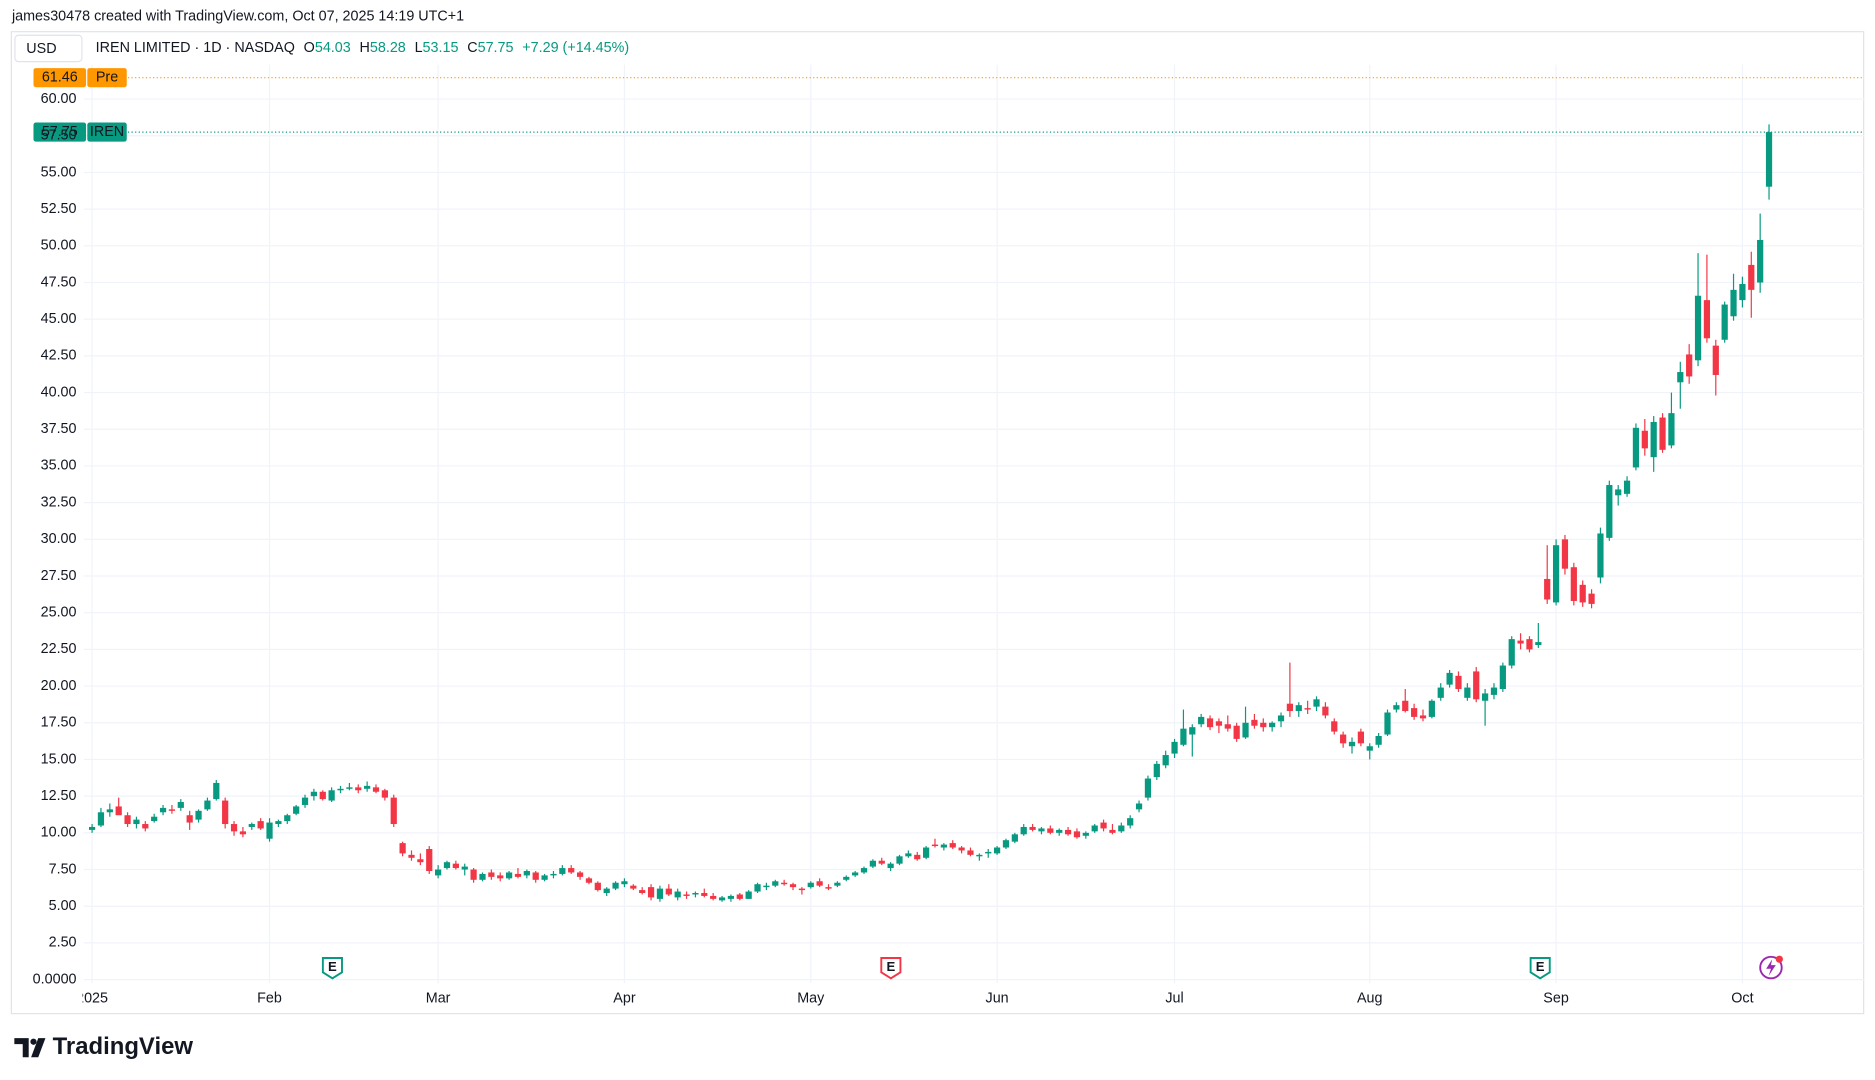  I want to click on y-tick-label: 35.00, so click(59, 466).